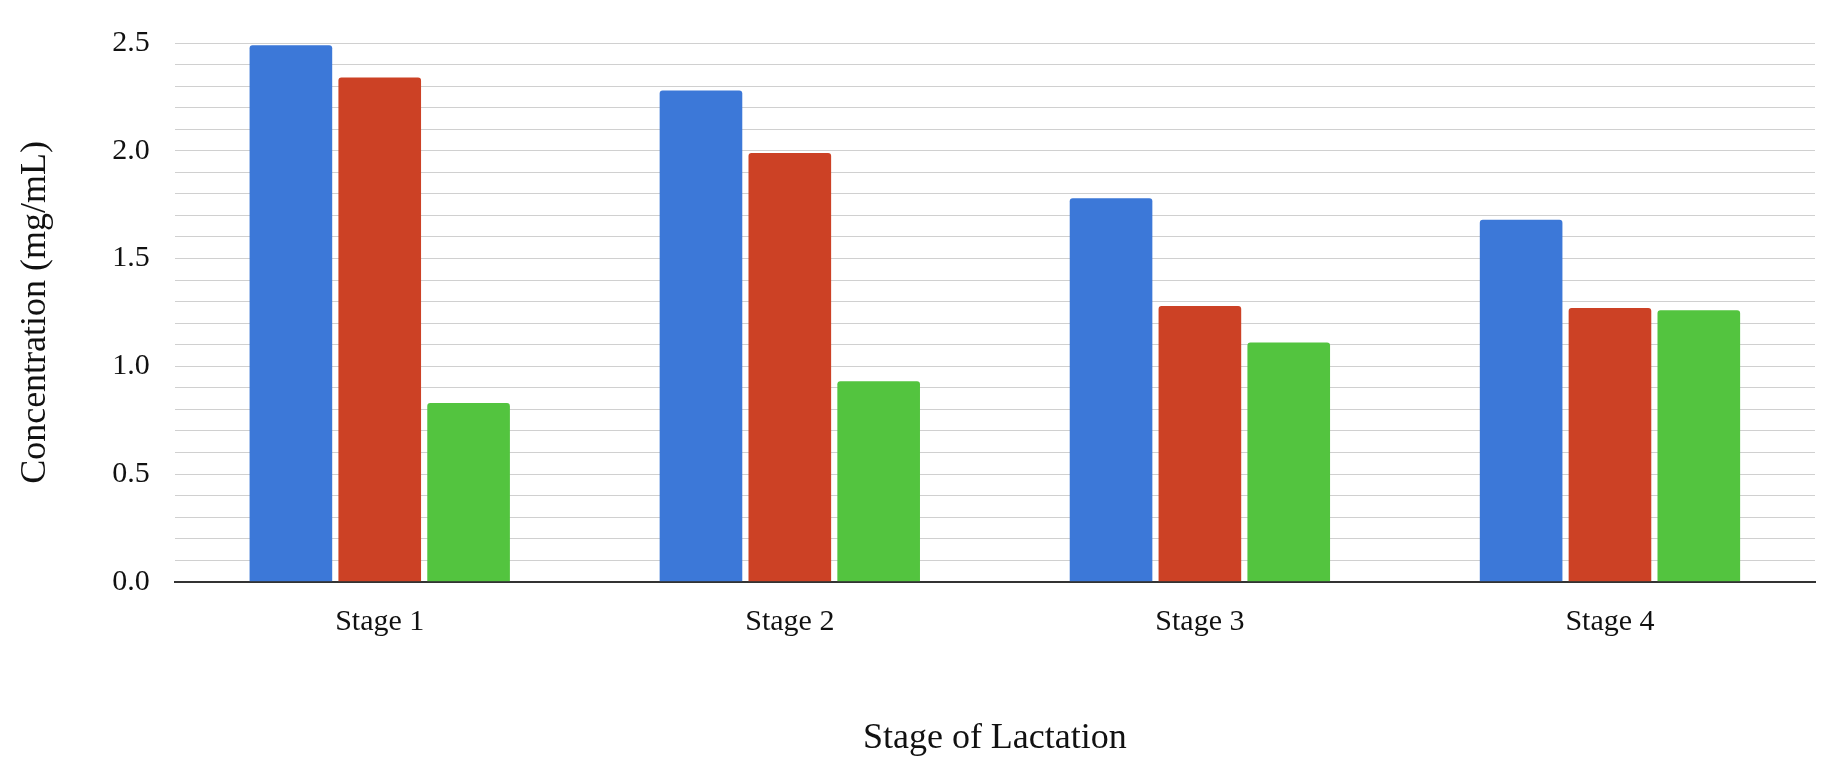 The image size is (1825, 774). Describe the element at coordinates (131, 364) in the screenshot. I see `y-tick-label: 1.0` at that location.